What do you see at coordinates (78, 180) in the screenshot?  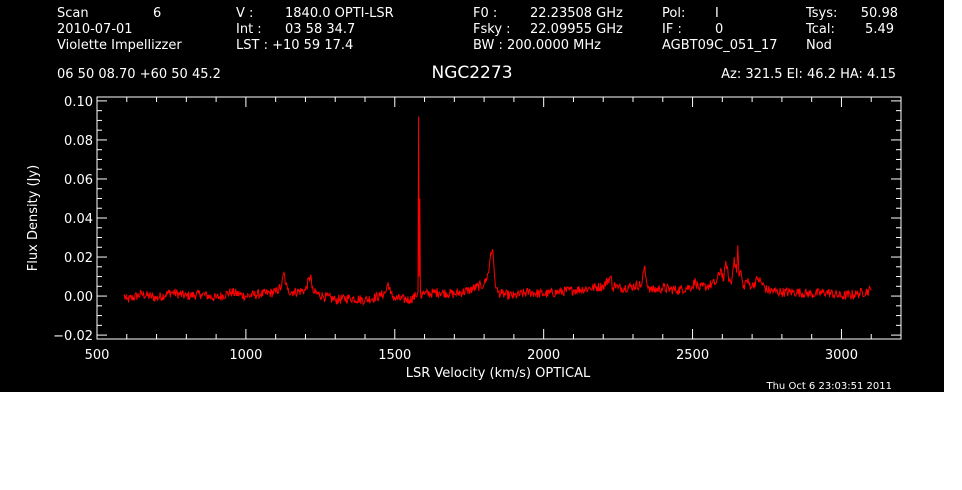 I see `y-tick-label: 0.06` at bounding box center [78, 180].